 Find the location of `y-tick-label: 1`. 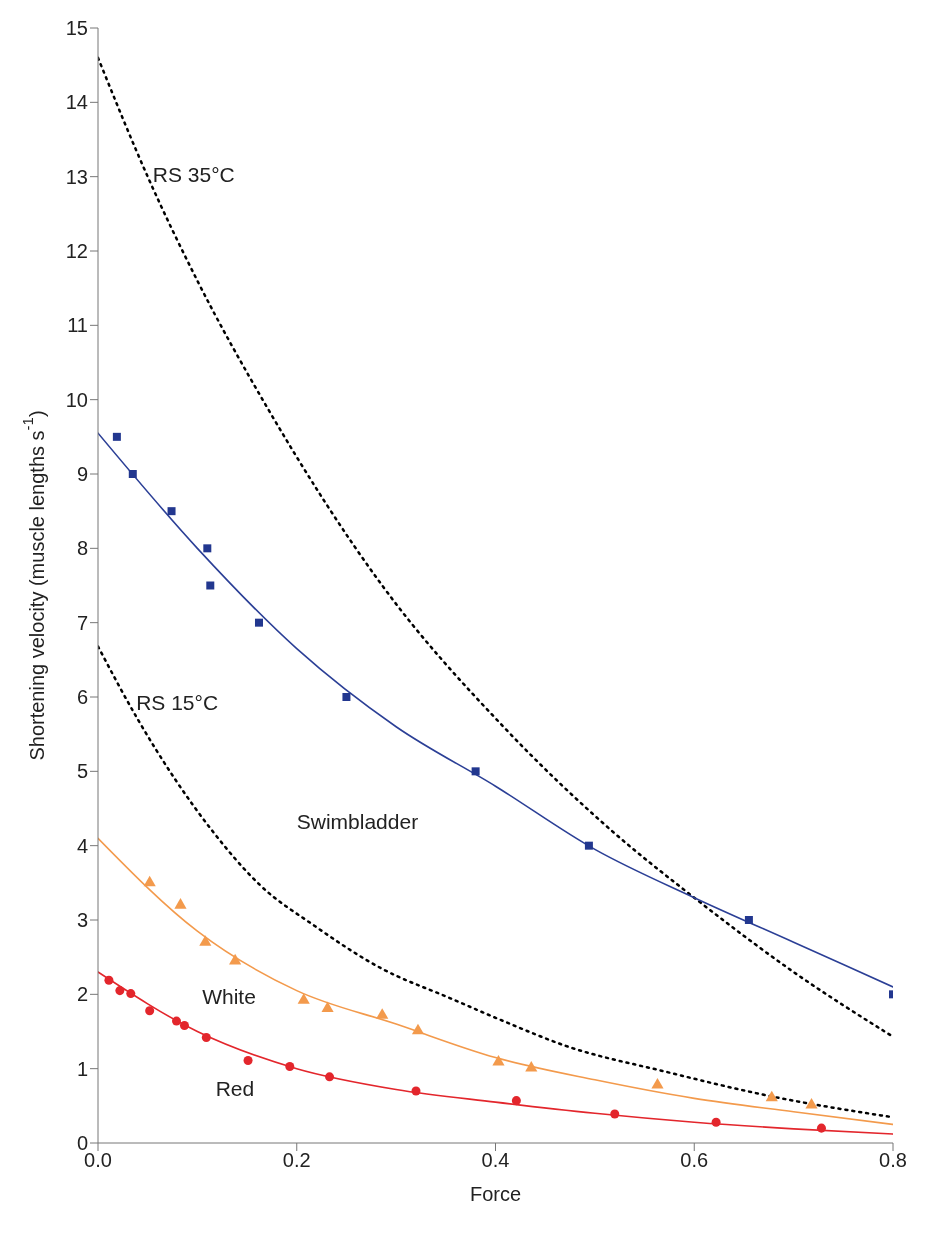

y-tick-label: 1 is located at coordinates (82, 1068).